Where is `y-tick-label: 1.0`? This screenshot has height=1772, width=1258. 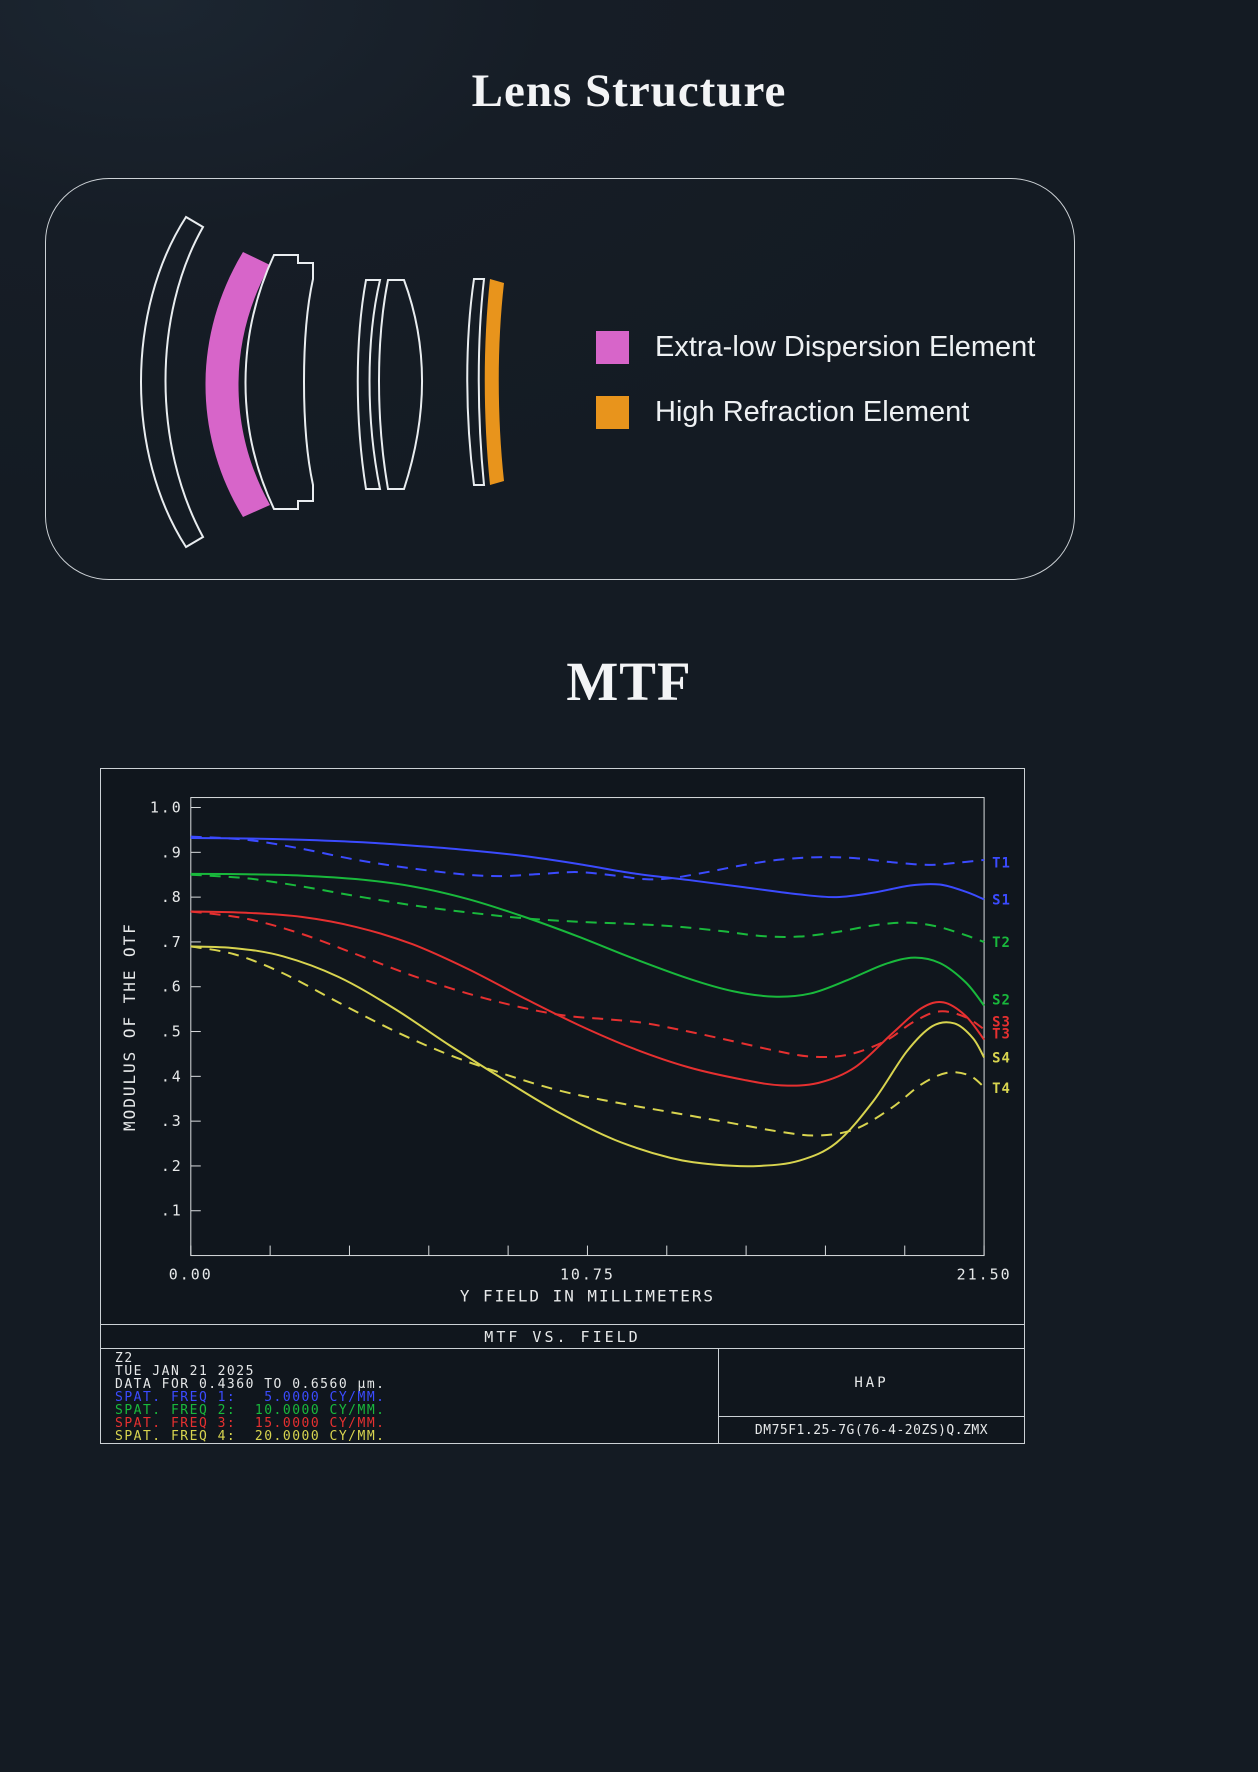
y-tick-label: 1.0 is located at coordinates (166, 808).